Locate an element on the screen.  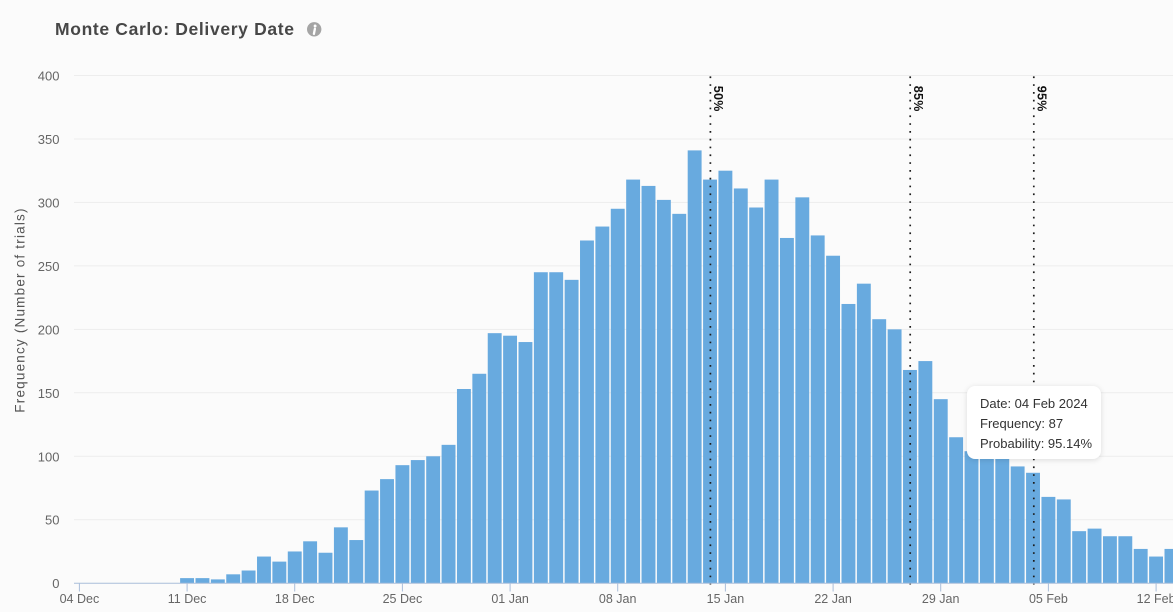
svg-text: 100 is located at coordinates (49, 456).